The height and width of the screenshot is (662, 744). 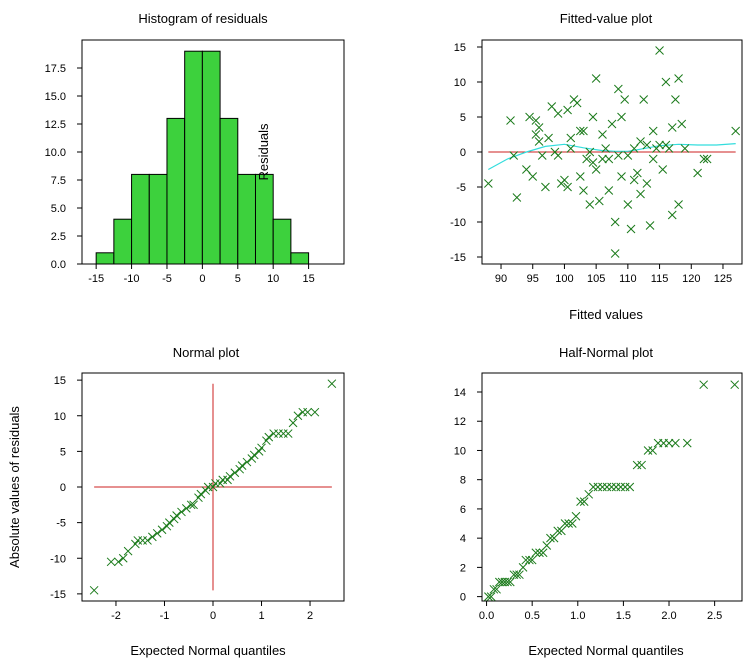 What do you see at coordinates (628, 279) in the screenshot?
I see `x-tick-label: 110` at bounding box center [628, 279].